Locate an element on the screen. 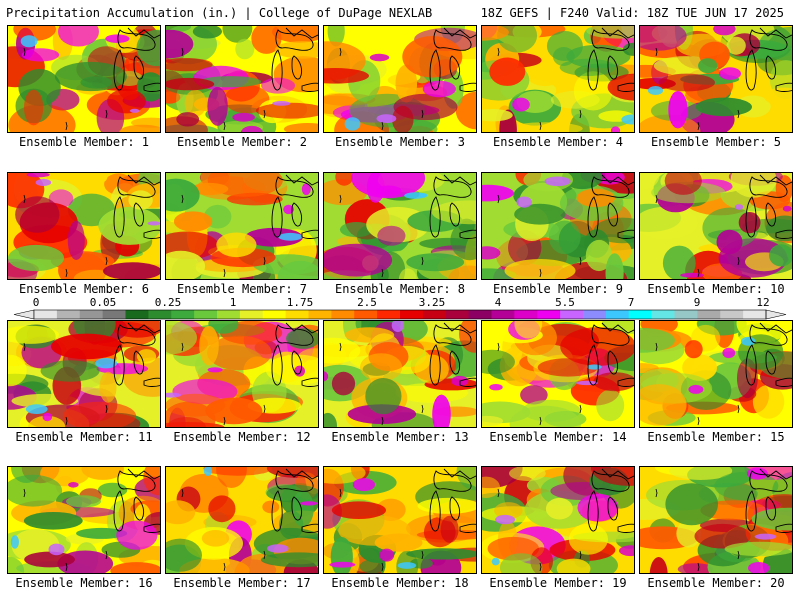  ensemble-member-label: Ensemble Member: 9 is located at coordinates (558, 289).